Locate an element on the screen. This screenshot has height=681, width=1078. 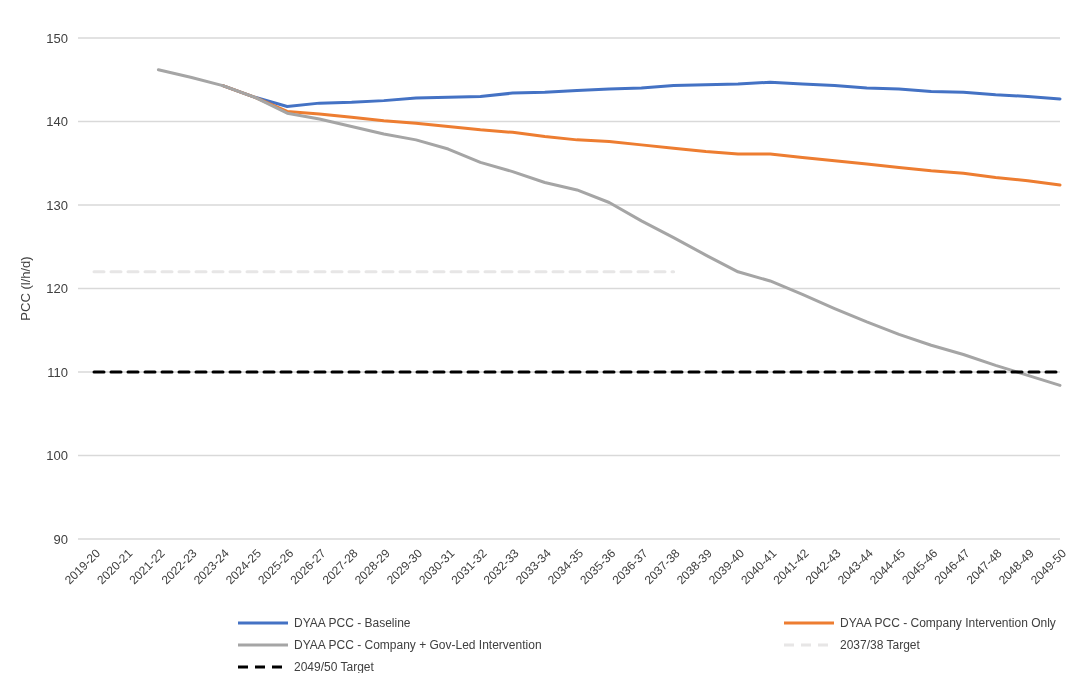
y-tick-label: 130 is located at coordinates (57, 205).